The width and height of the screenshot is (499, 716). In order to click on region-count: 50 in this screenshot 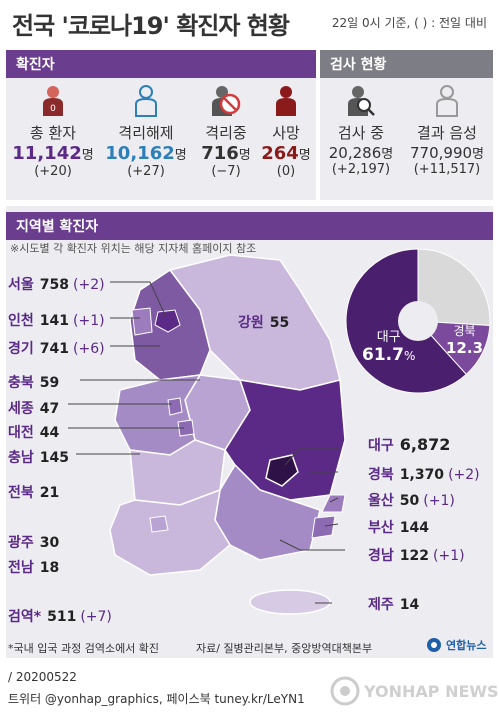, I will do `click(409, 501)`.